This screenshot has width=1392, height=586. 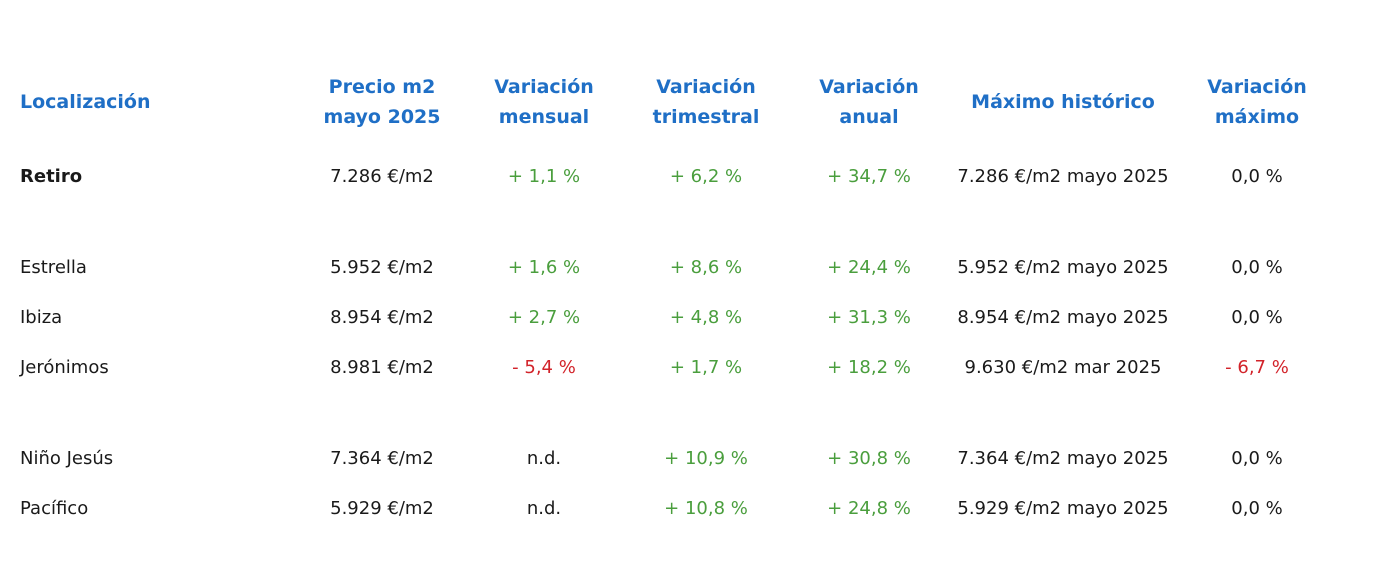 I want to click on row-price: 5.952 €/m2, so click(x=382, y=267).